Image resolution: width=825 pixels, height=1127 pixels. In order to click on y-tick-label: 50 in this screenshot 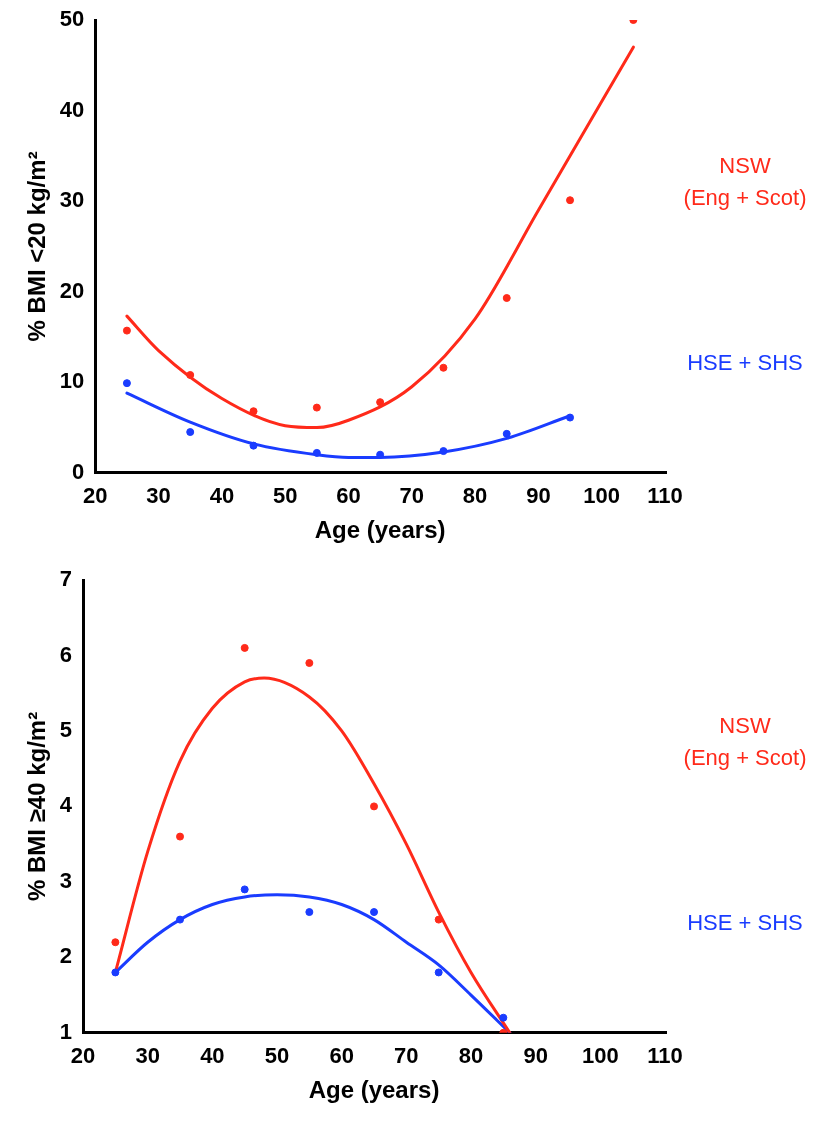, I will do `click(72, 19)`.